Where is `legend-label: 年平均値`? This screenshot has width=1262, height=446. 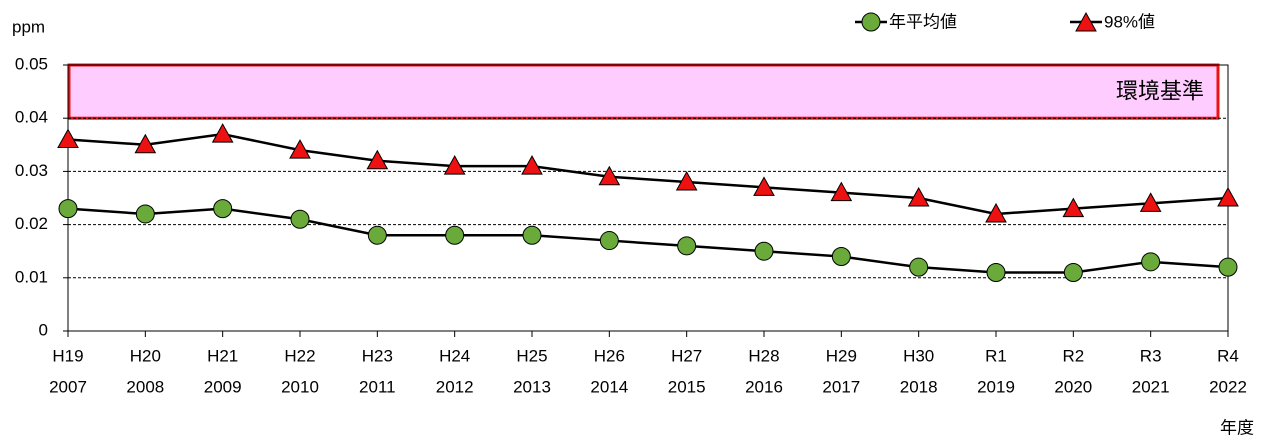
legend-label: 年平均値 is located at coordinates (923, 21).